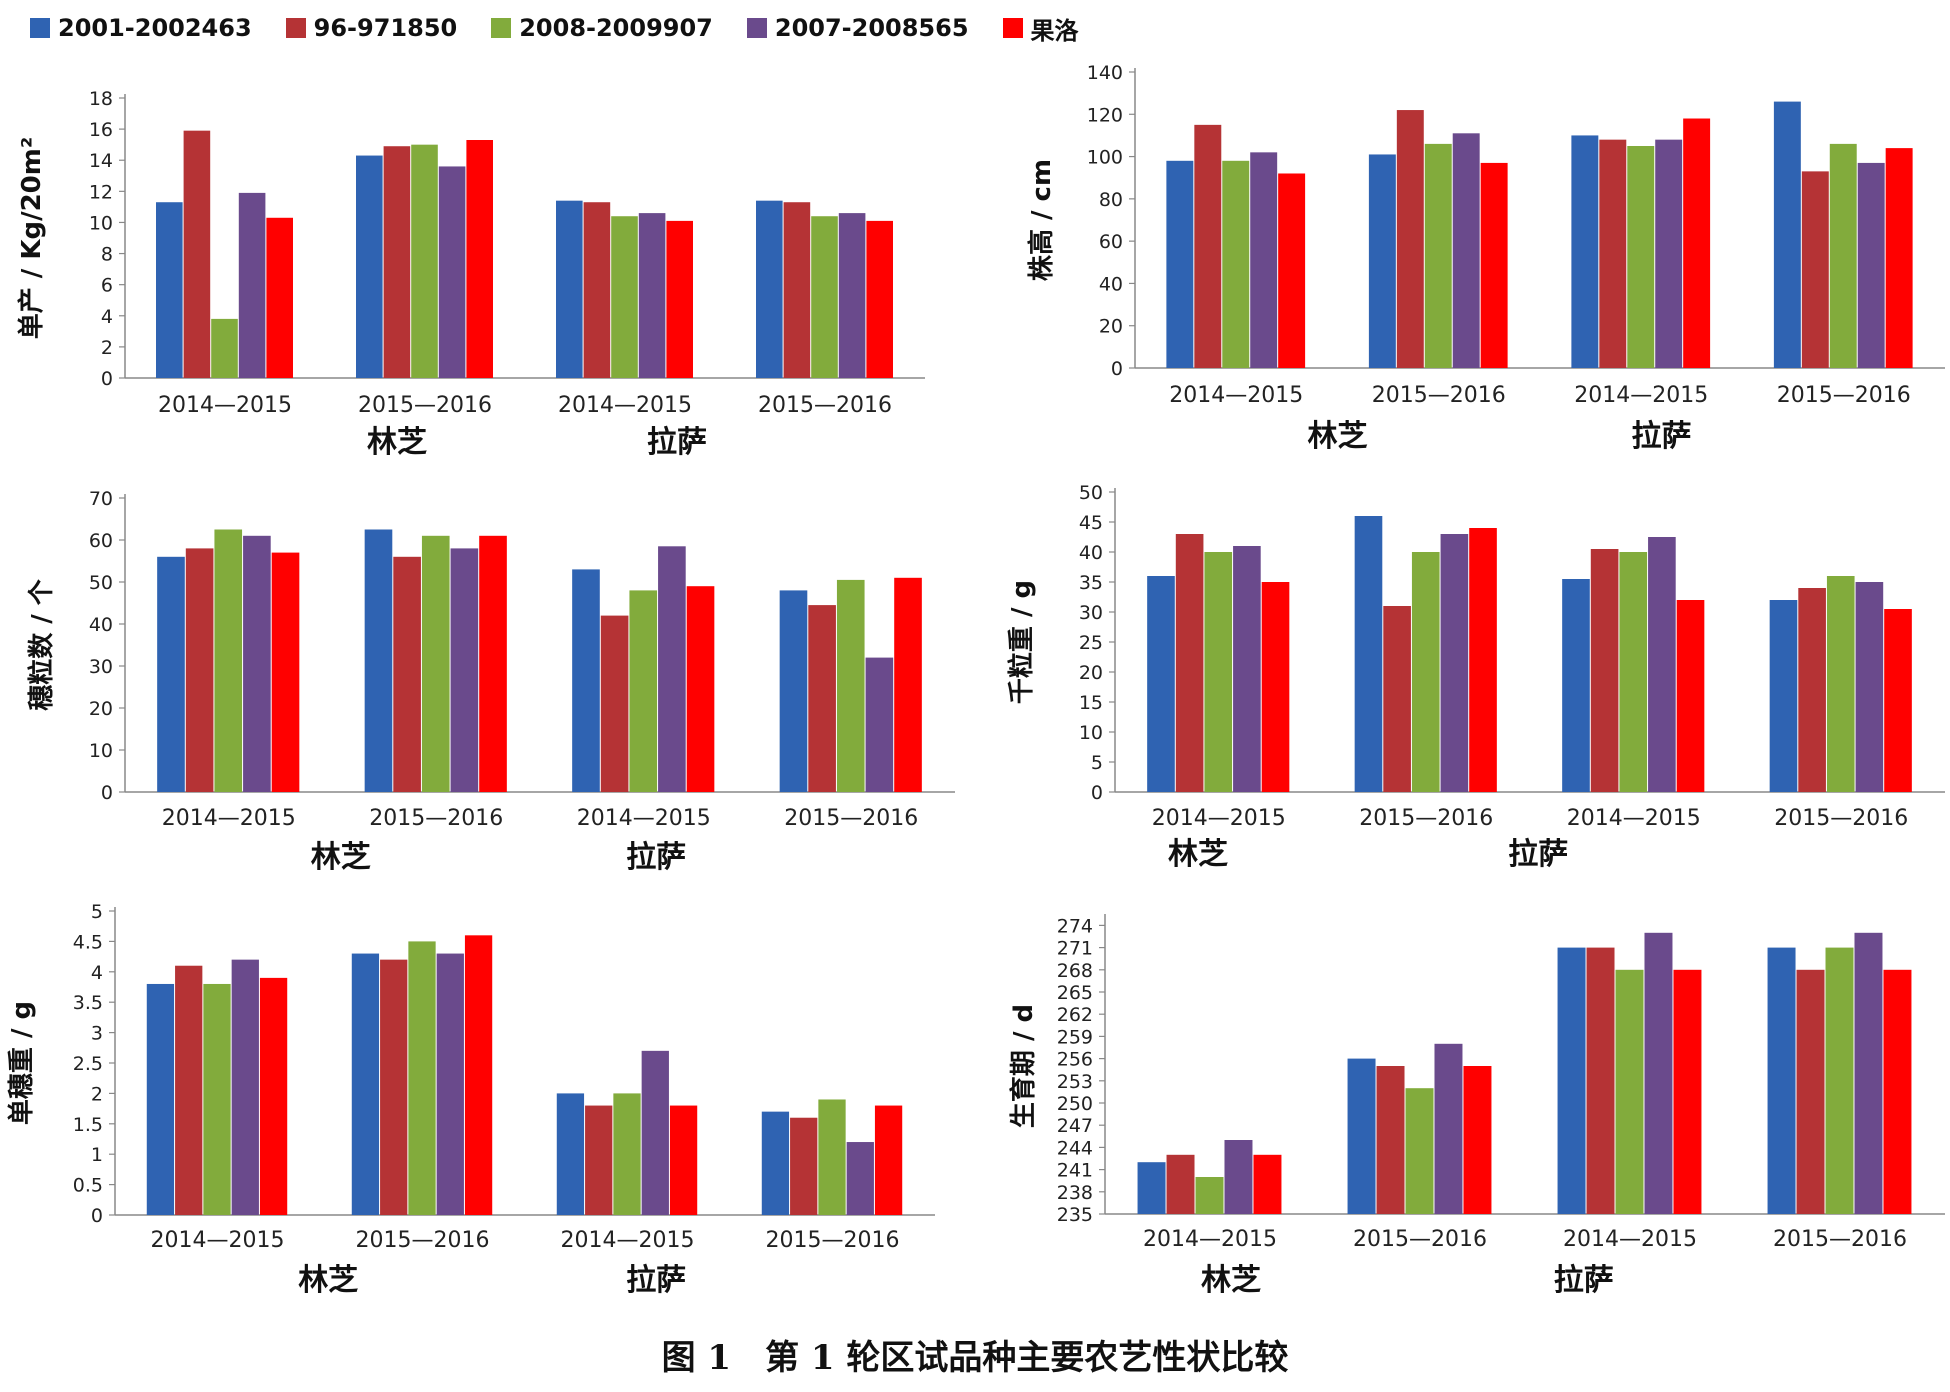 The image size is (1950, 1392). Describe the element at coordinates (1075, 993) in the screenshot. I see `y-tick-label: 265` at that location.